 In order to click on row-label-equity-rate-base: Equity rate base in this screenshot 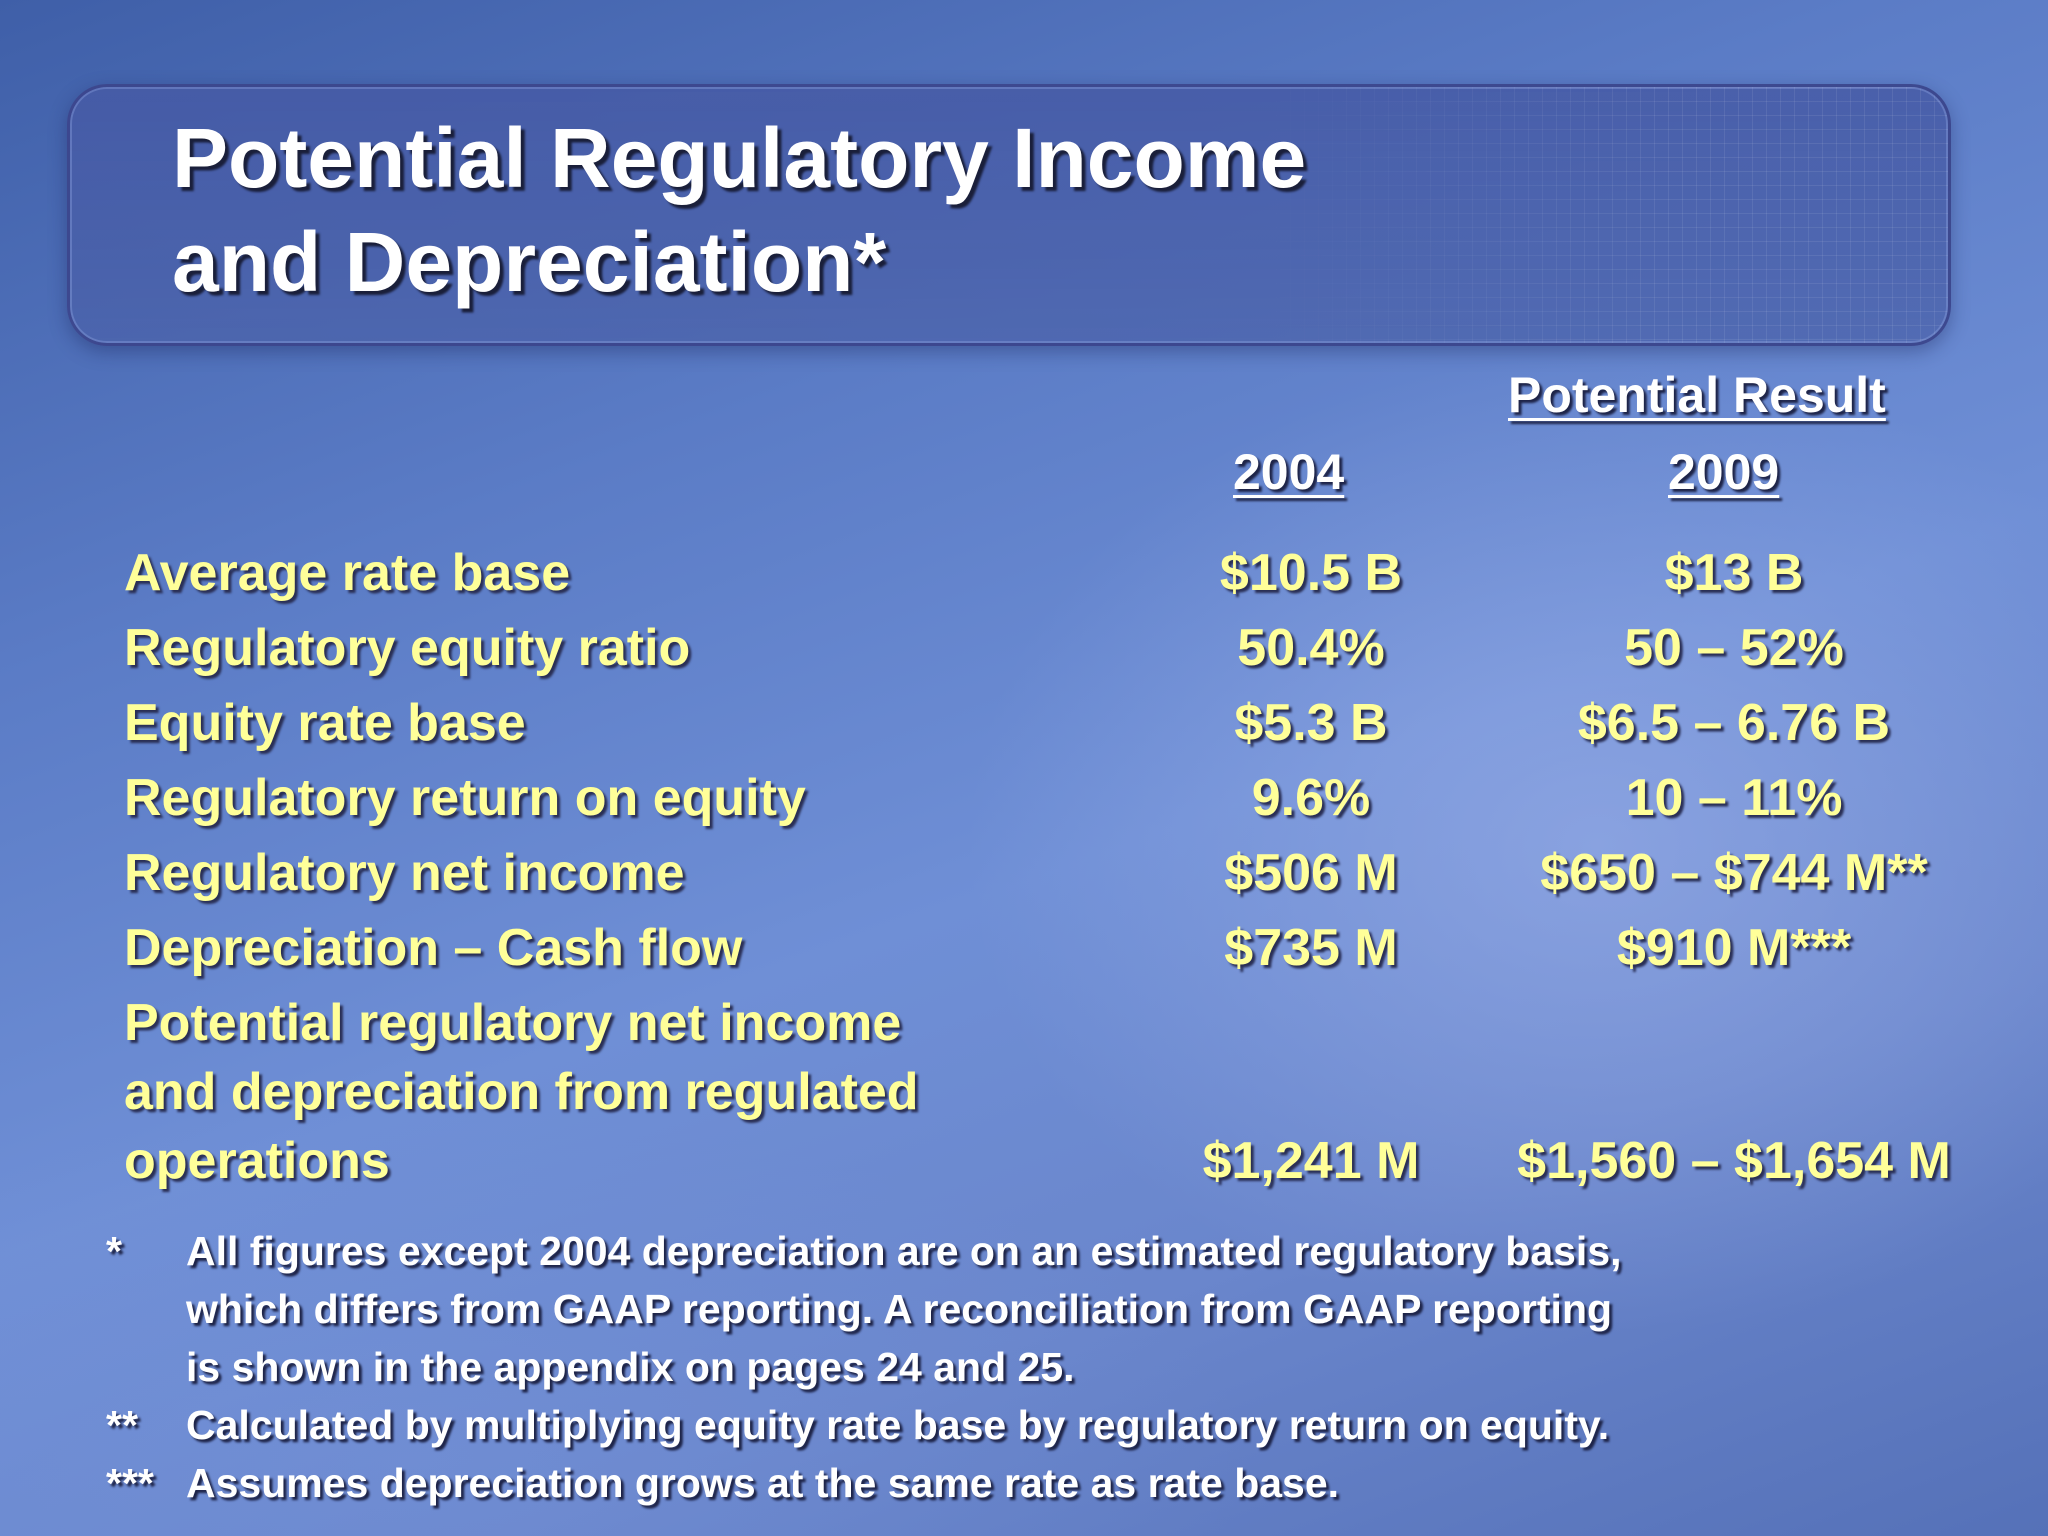, I will do `click(325, 723)`.